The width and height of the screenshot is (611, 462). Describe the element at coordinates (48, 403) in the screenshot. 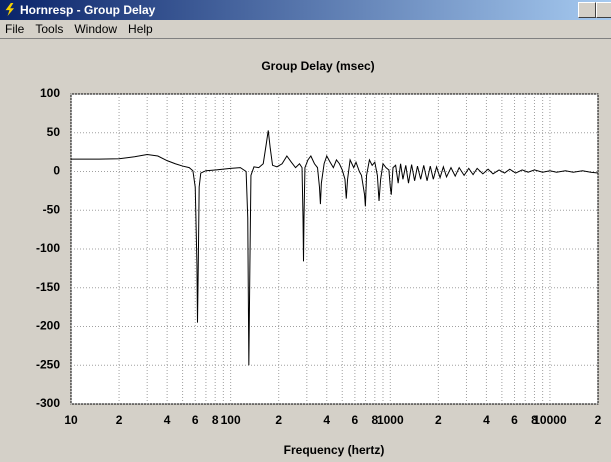

I see `y-tick-label: -300` at that location.